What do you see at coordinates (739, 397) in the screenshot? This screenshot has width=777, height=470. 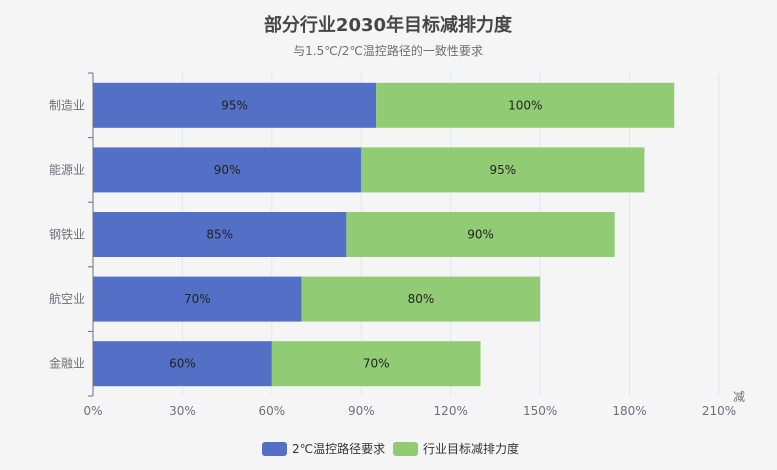 I see `x-axis-label: 减` at bounding box center [739, 397].